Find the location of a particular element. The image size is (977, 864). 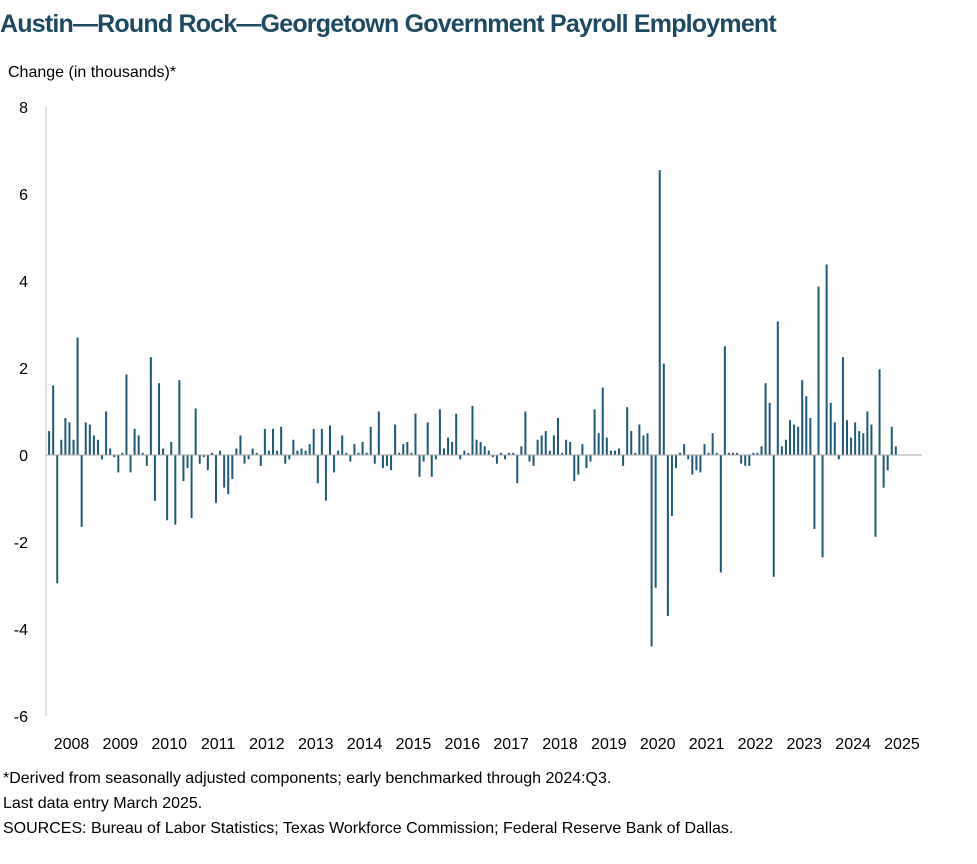

x-tick-label: 2016 is located at coordinates (463, 744).